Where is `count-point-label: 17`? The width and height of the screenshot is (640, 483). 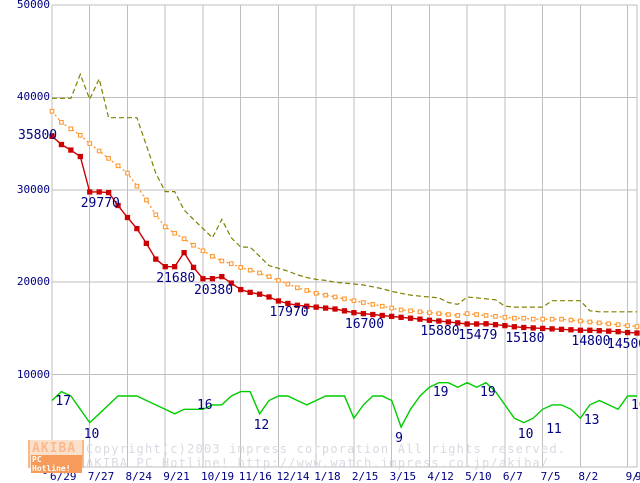 count-point-label: 17 is located at coordinates (63, 401).